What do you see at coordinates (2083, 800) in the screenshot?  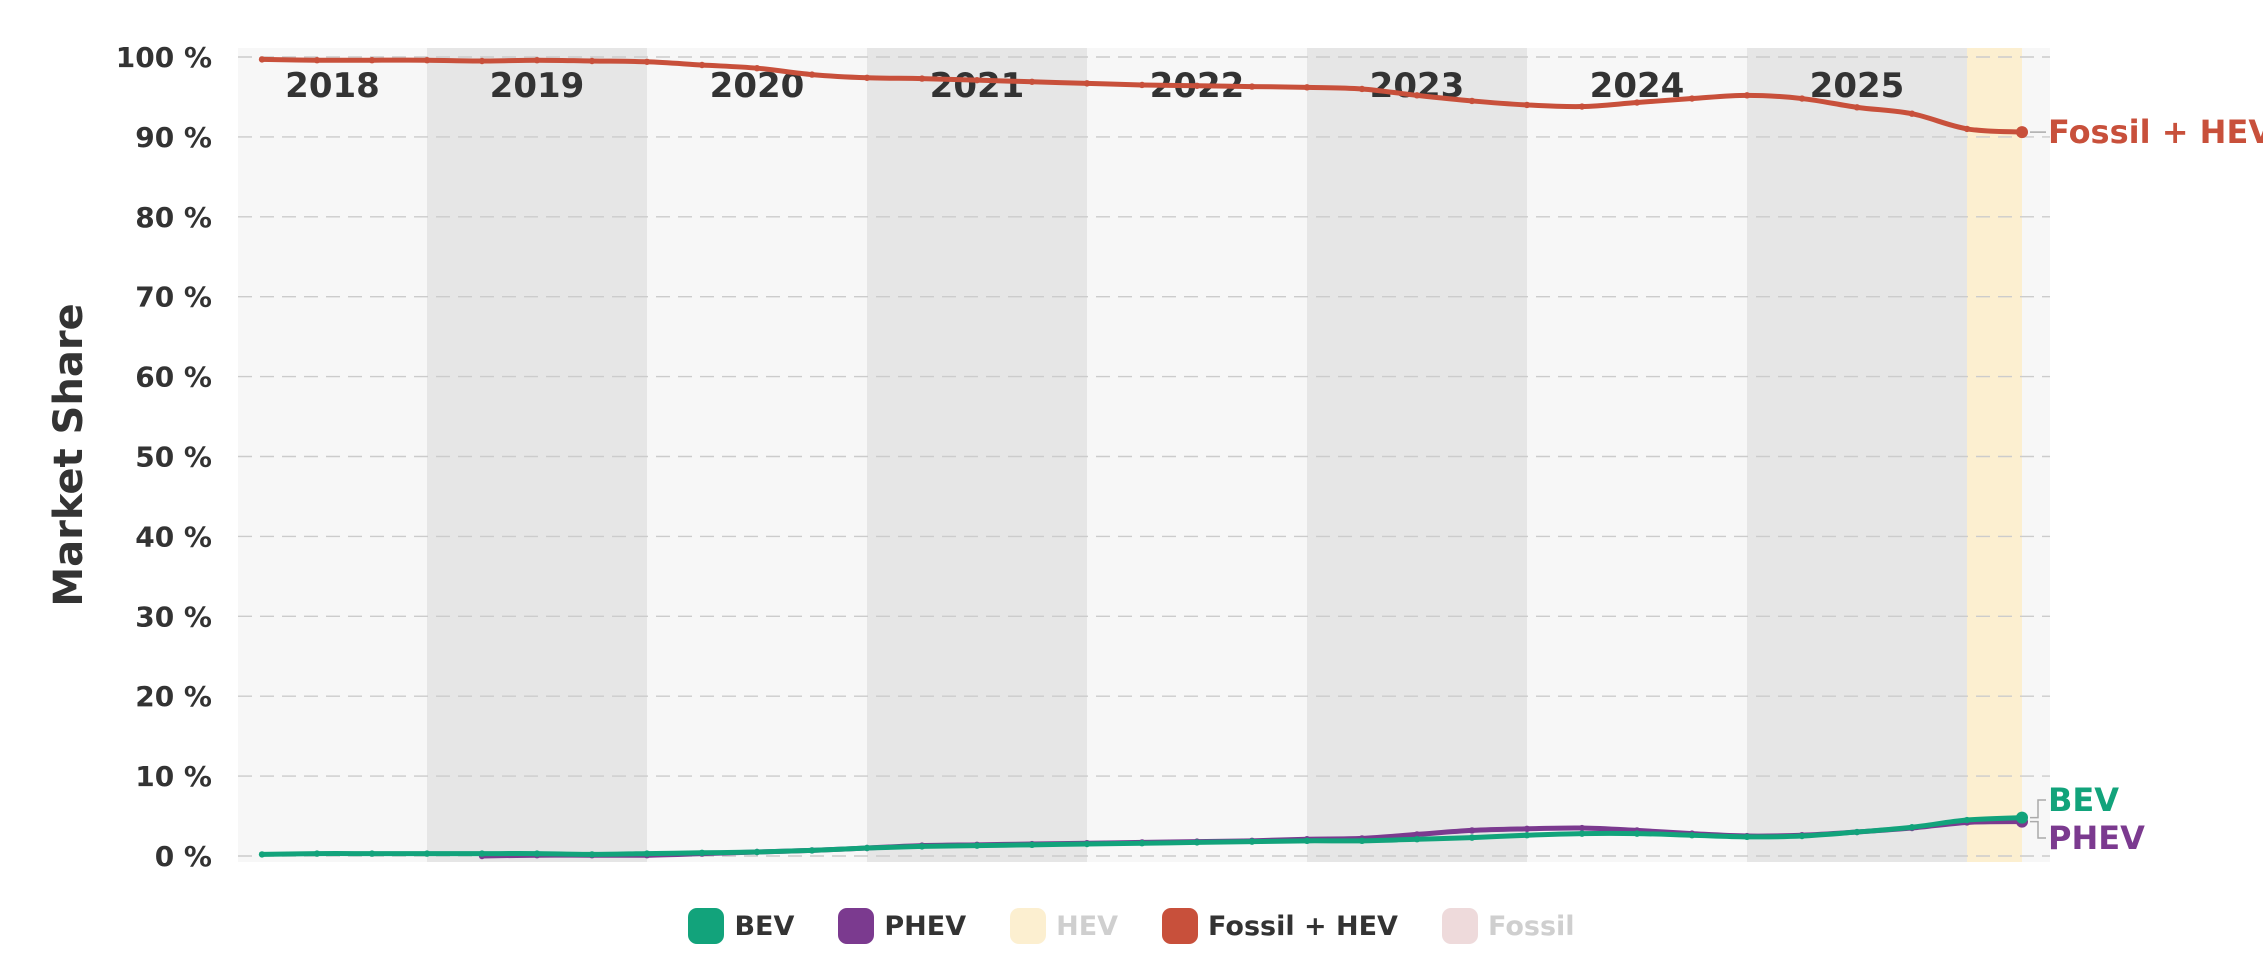 I see `end-label-bev: BEV` at bounding box center [2083, 800].